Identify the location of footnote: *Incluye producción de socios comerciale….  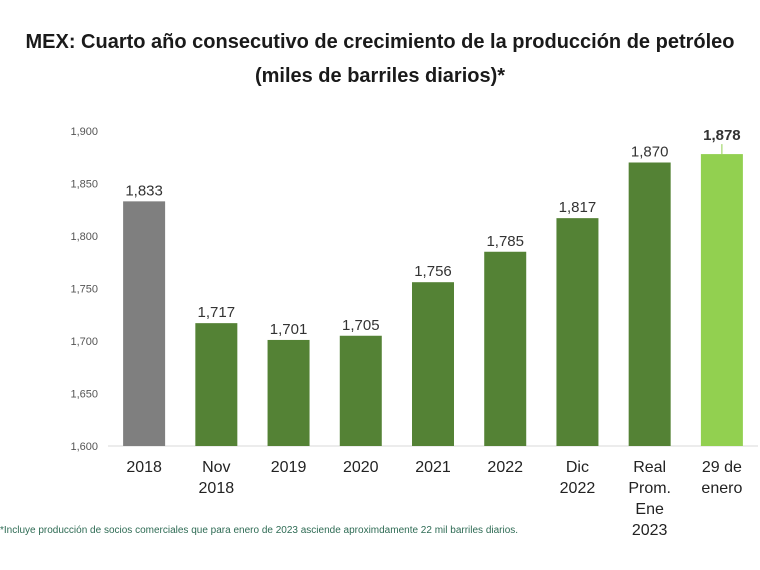
(259, 530).